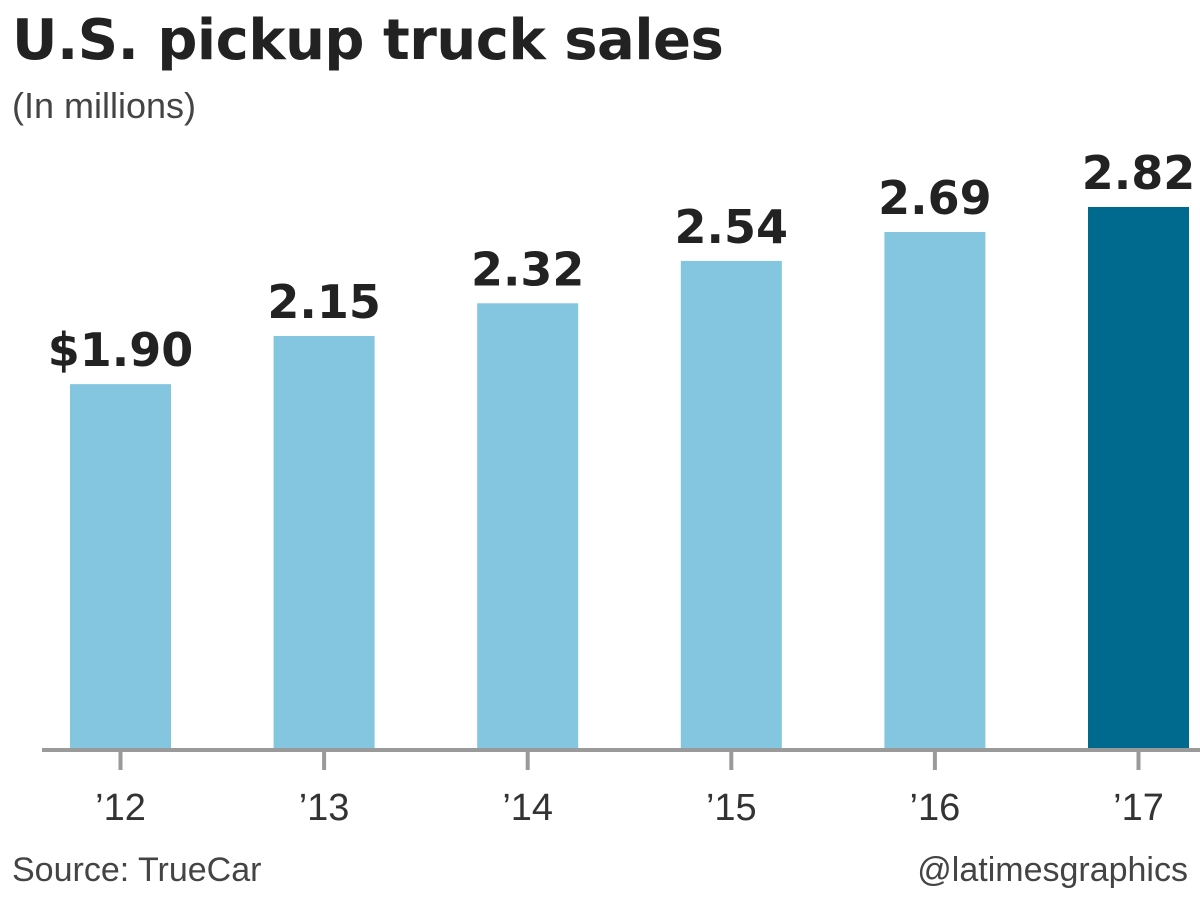  Describe the element at coordinates (731, 808) in the screenshot. I see `x-tick-label-3: ’15` at that location.